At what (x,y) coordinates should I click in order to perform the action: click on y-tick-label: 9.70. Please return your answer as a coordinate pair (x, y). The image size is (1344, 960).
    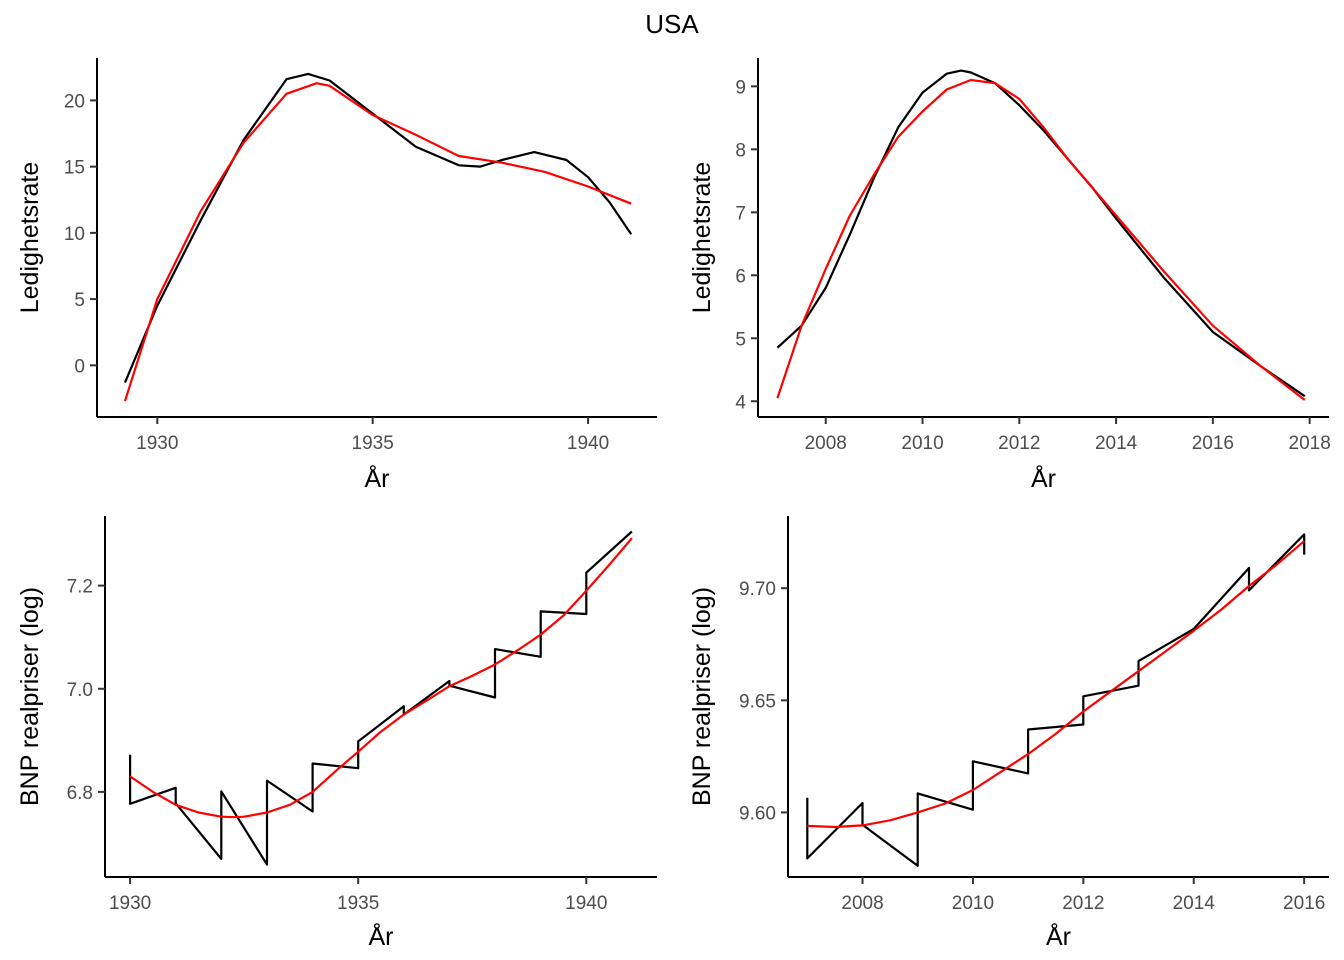
    Looking at the image, I should click on (757, 589).